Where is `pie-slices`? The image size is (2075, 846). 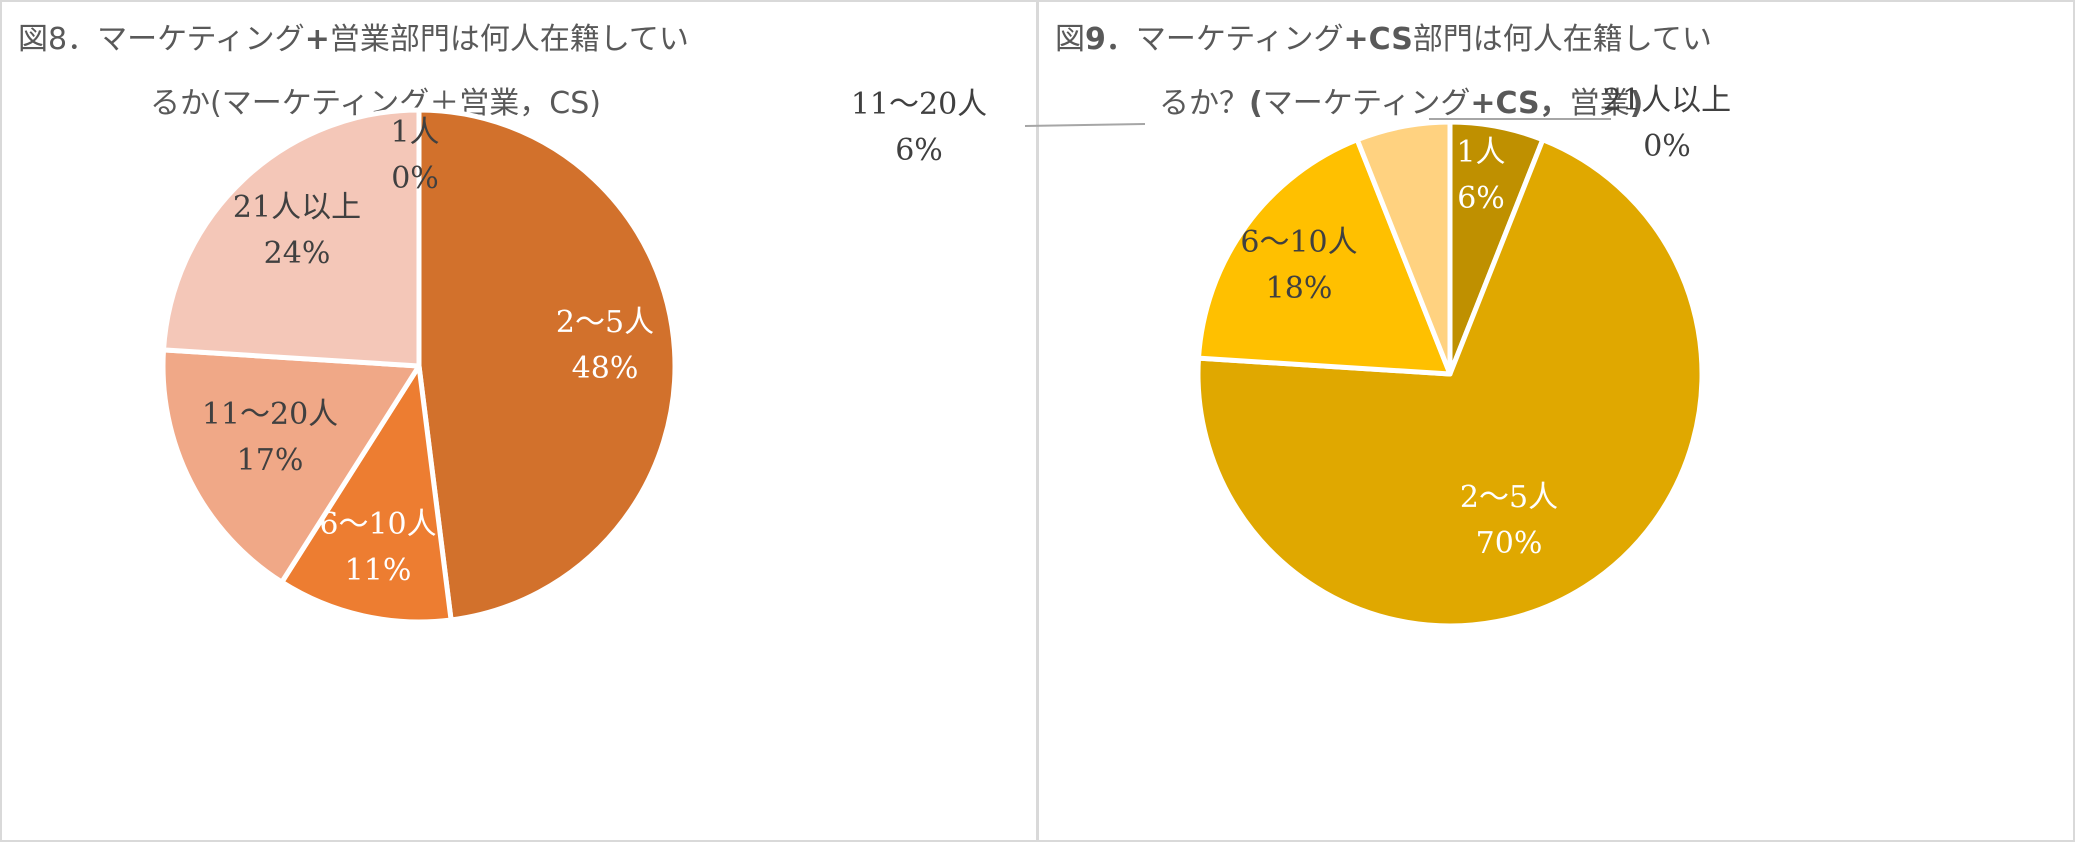
pie-slices is located at coordinates (1450, 374).